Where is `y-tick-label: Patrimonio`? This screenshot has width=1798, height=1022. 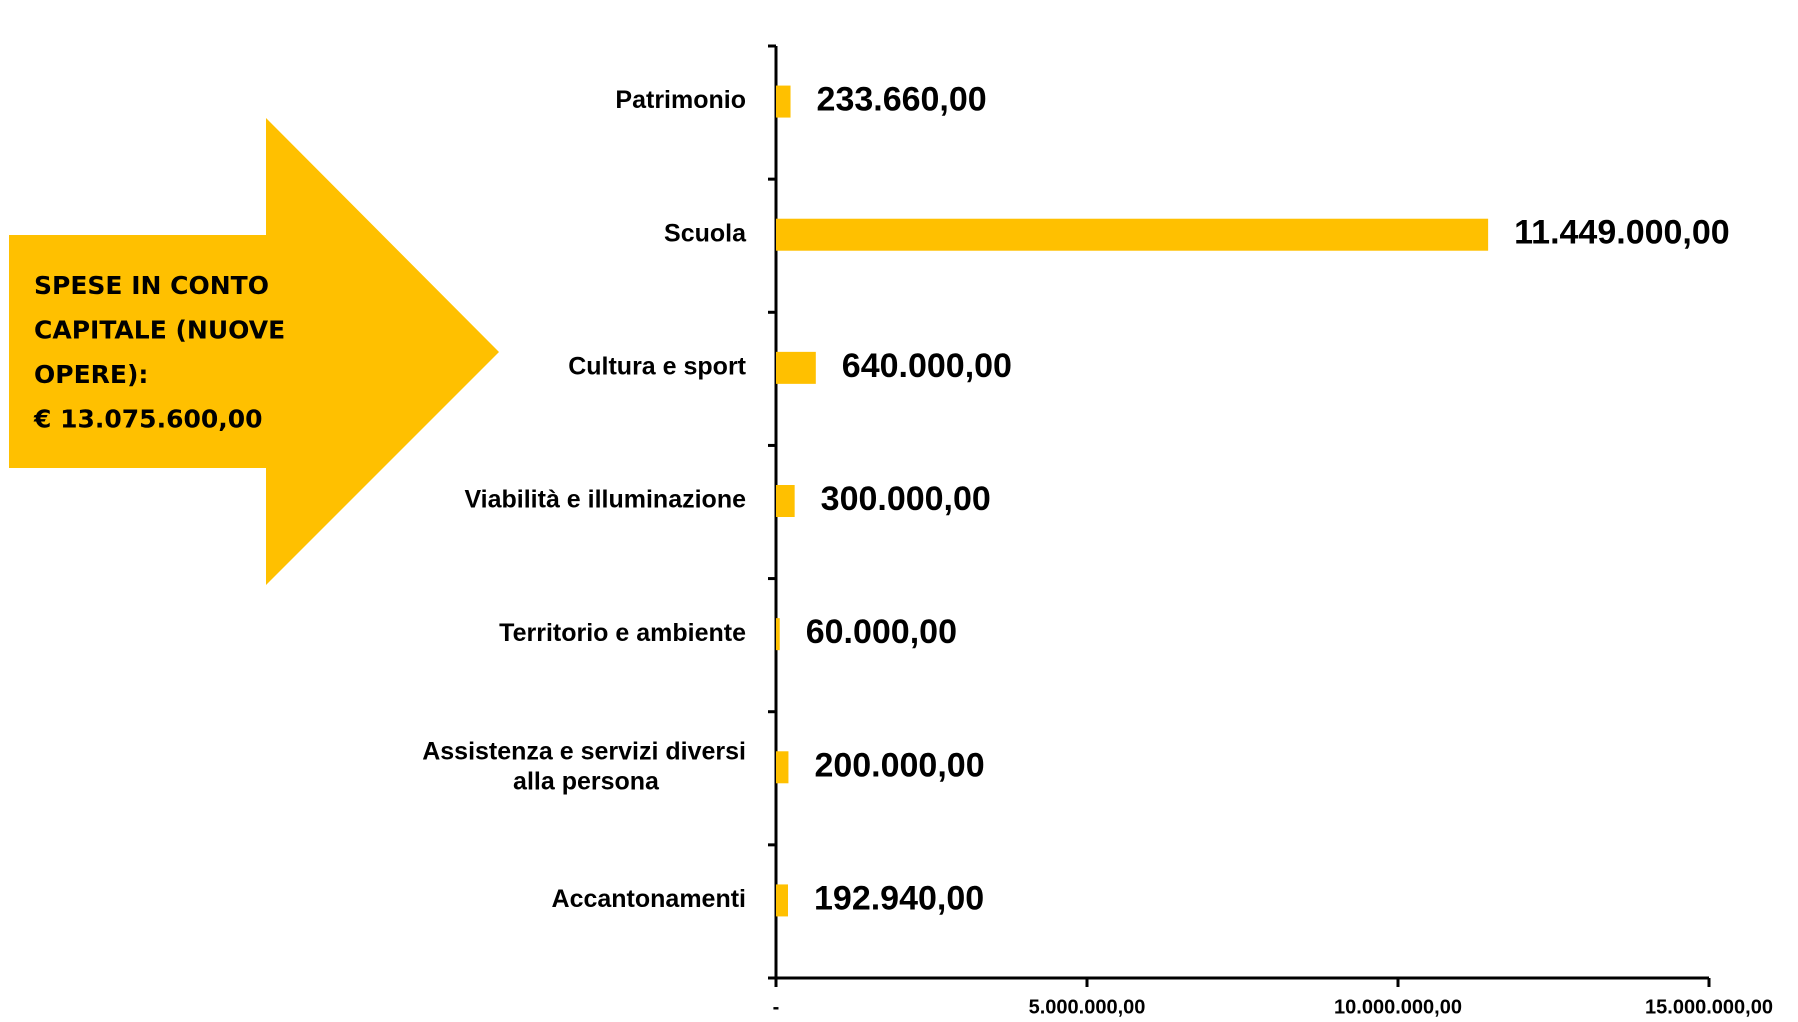
y-tick-label: Patrimonio is located at coordinates (680, 100).